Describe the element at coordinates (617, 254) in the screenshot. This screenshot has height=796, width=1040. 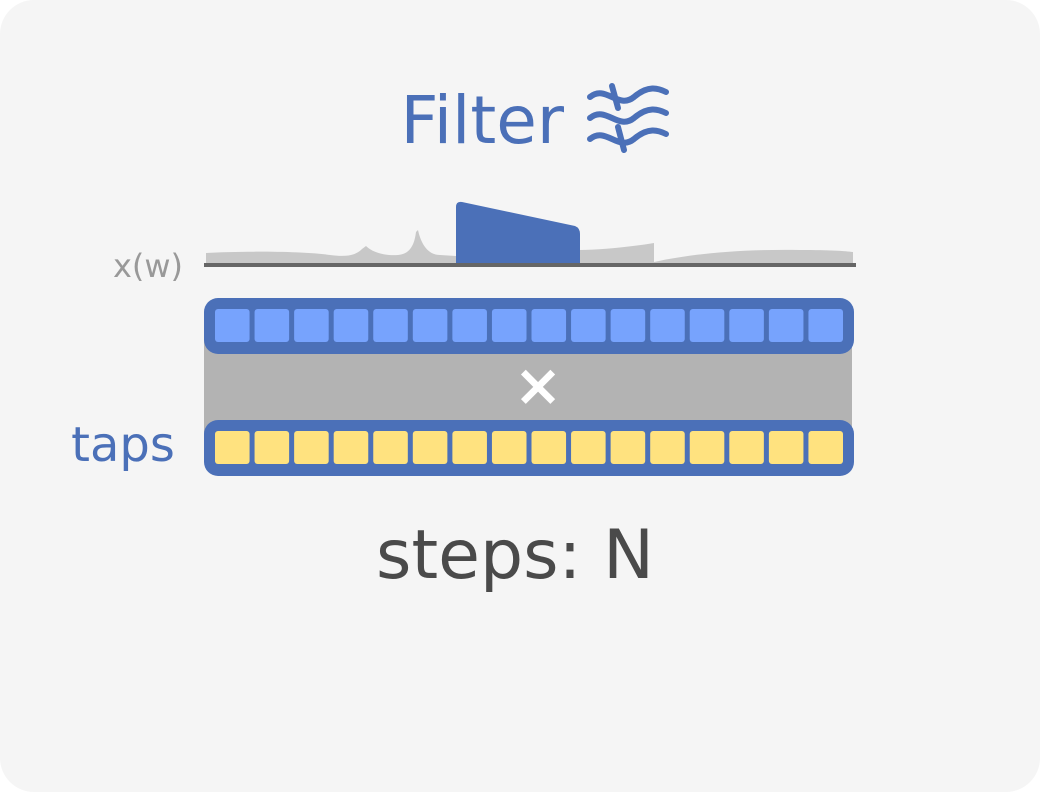
I see `spectrum-shape-mid` at that location.